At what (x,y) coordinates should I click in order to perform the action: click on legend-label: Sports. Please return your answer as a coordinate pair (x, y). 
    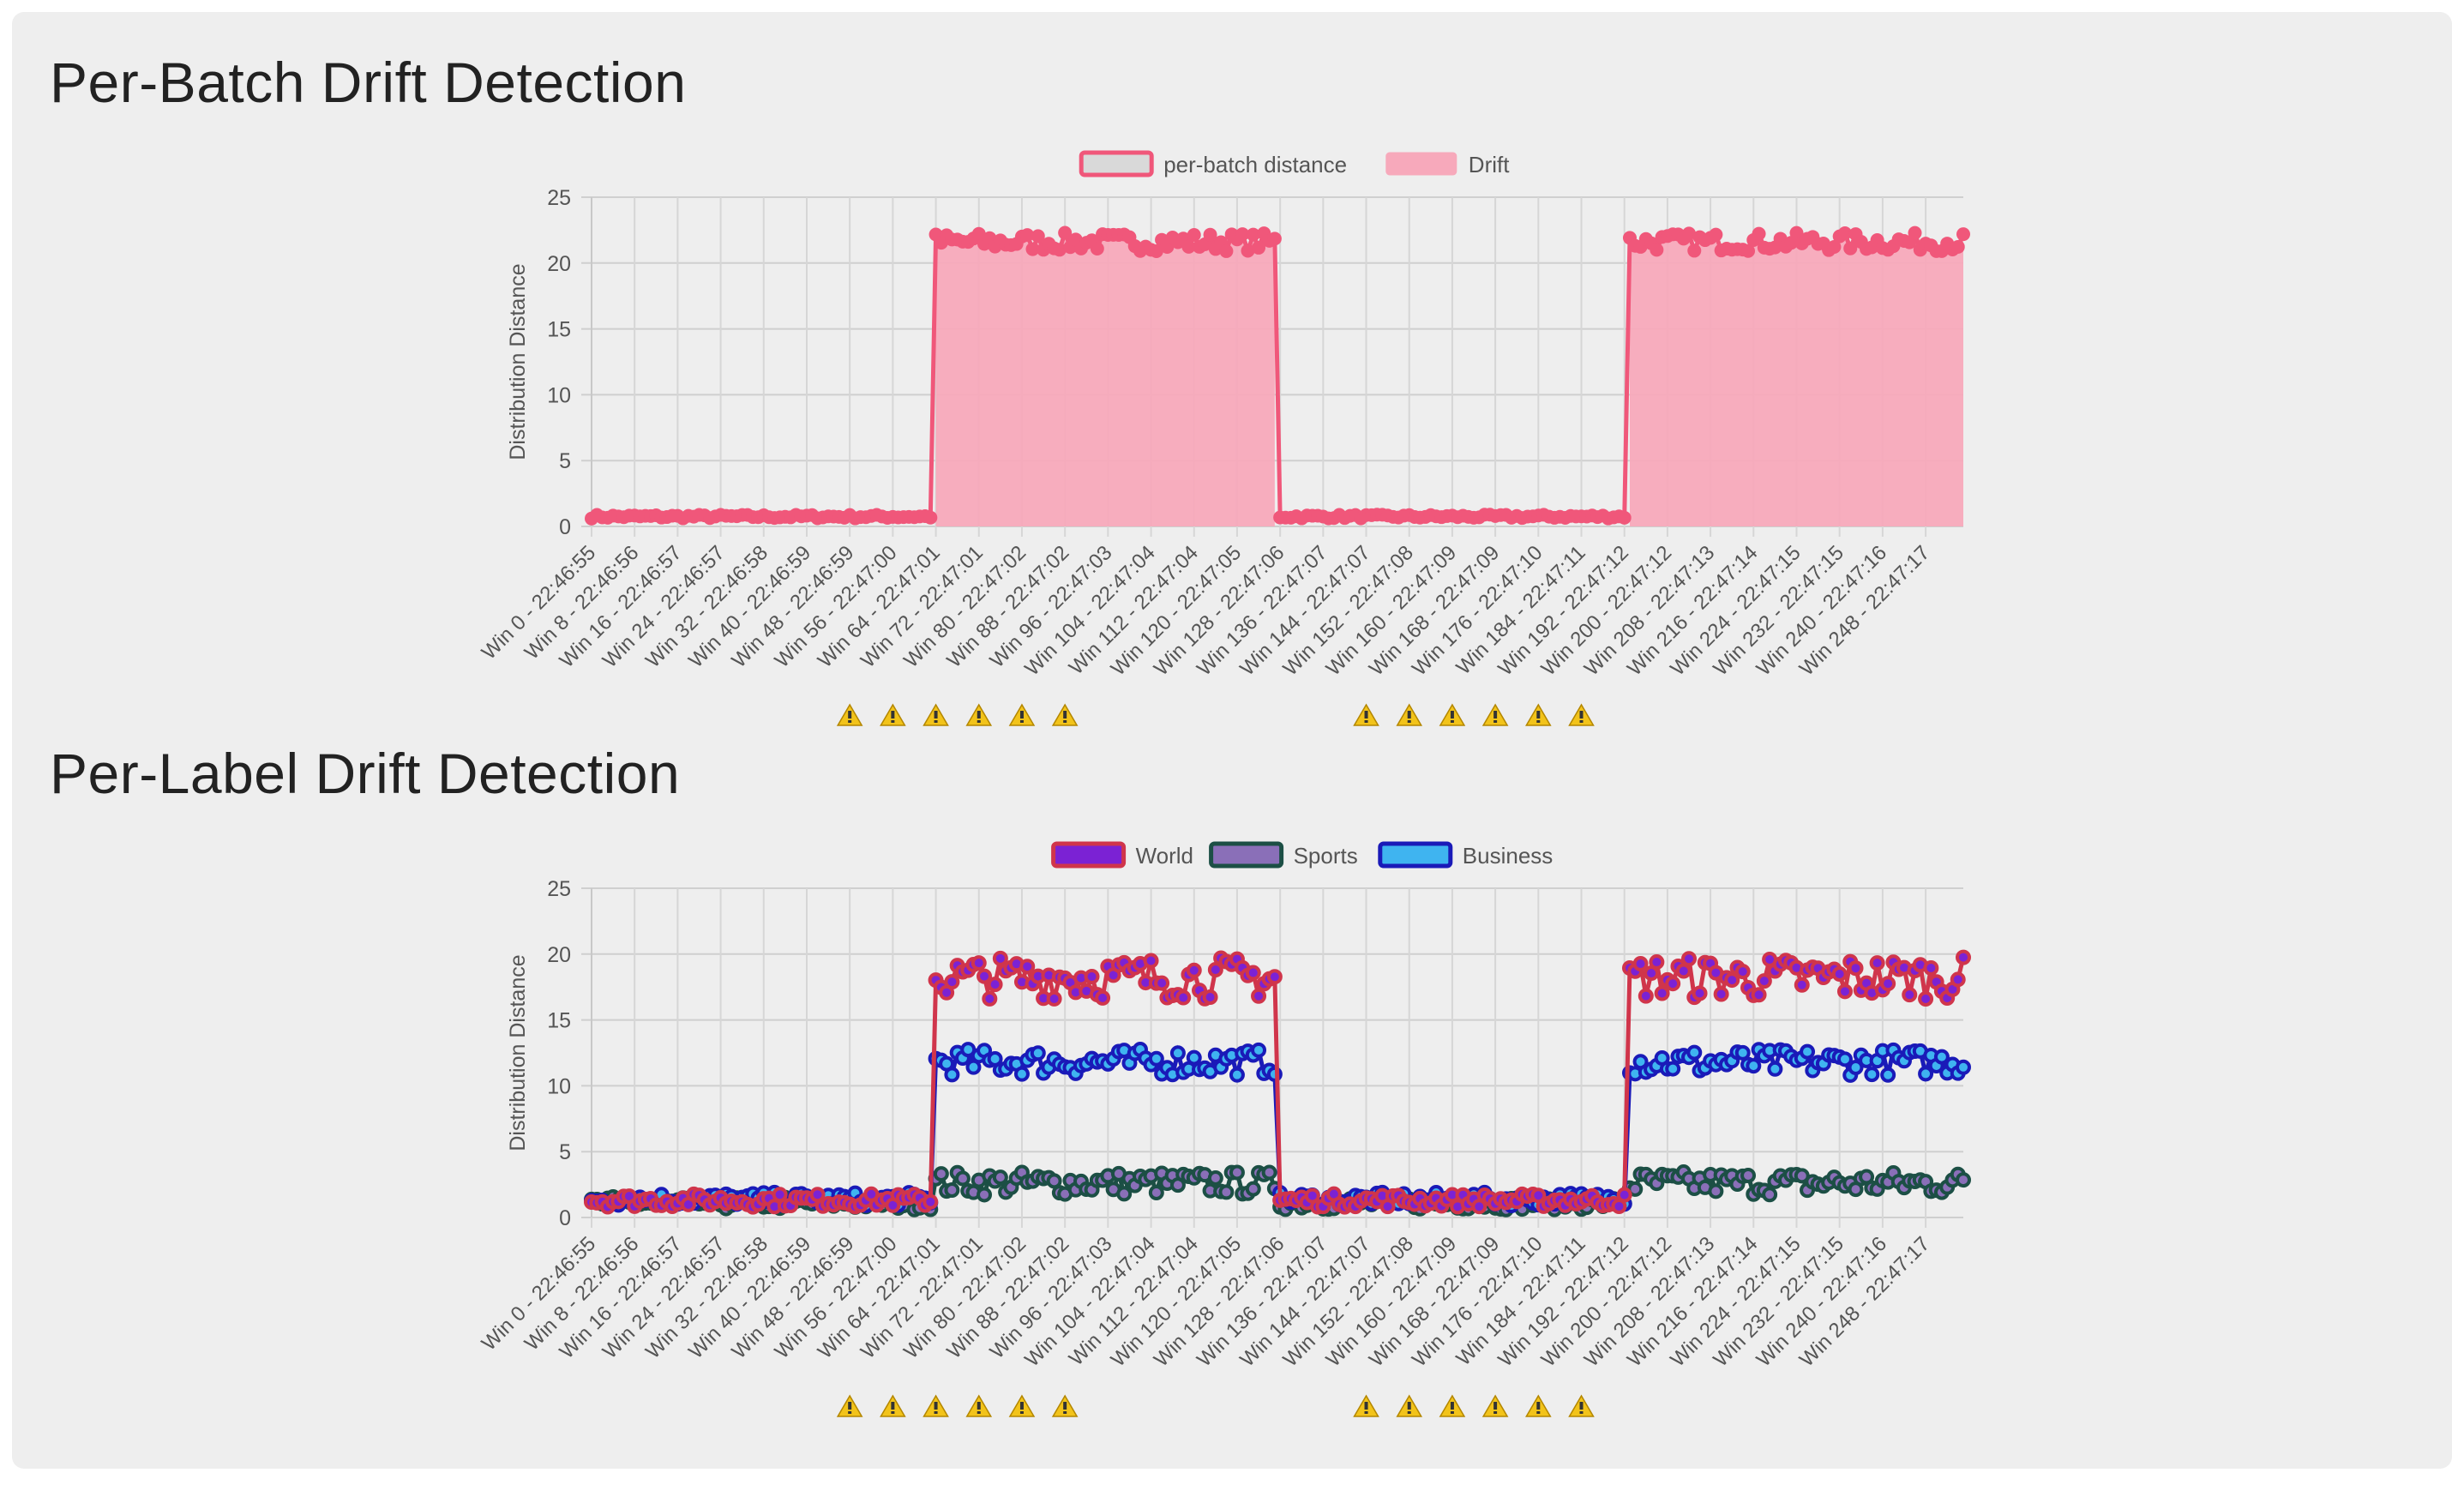
    Looking at the image, I should click on (1326, 856).